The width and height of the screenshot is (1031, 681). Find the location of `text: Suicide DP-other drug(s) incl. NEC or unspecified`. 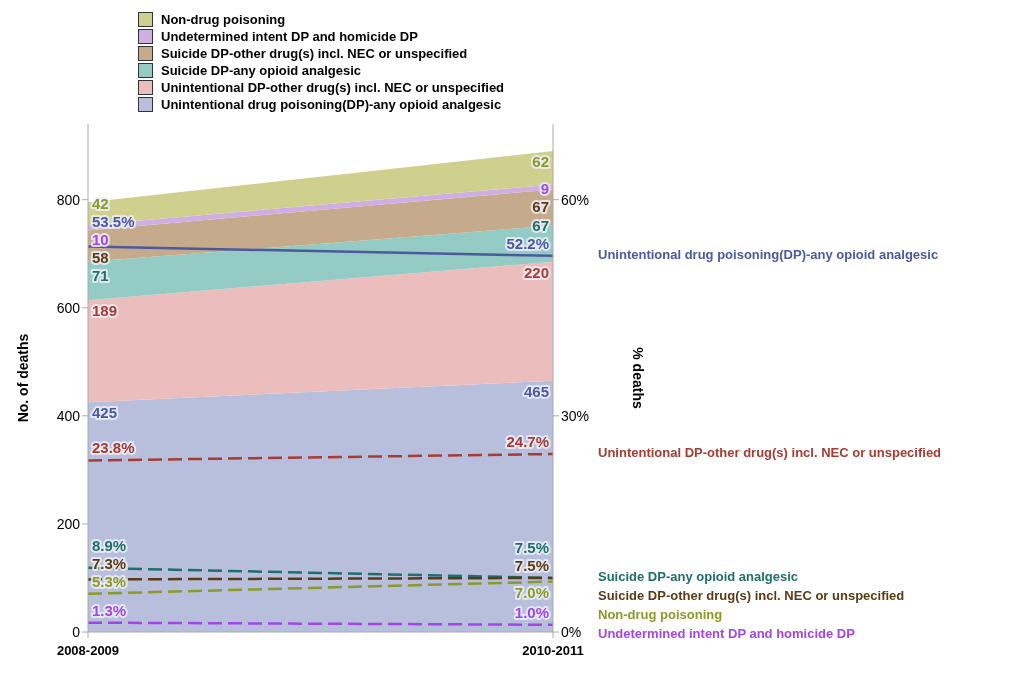

text: Suicide DP-other drug(s) incl. NEC or unspecified is located at coordinates (751, 596).